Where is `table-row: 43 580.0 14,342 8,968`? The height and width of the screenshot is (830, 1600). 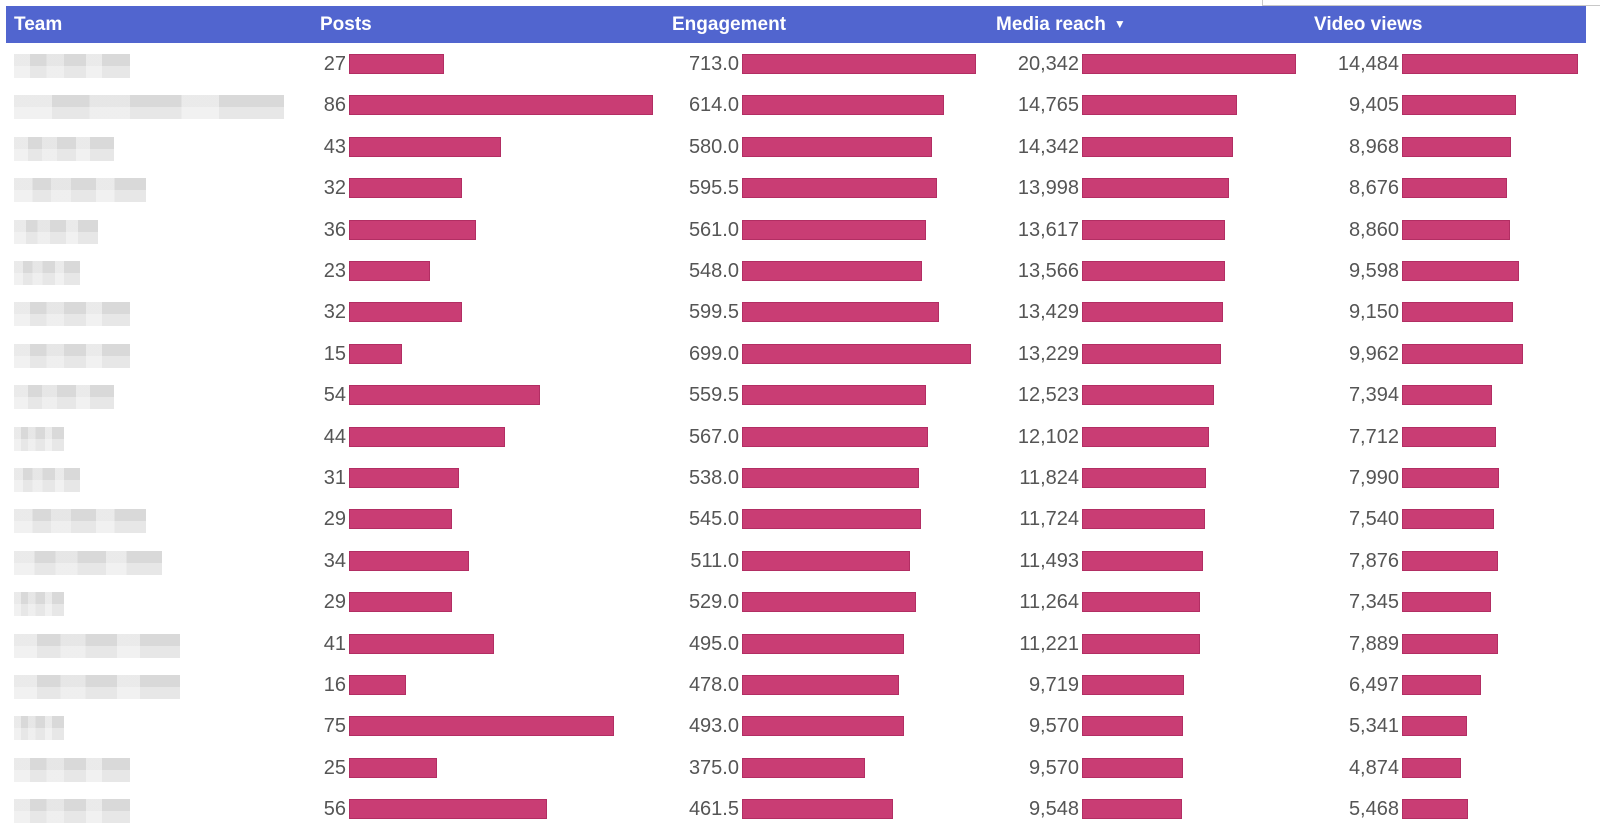
table-row: 43 580.0 14,342 8,968 is located at coordinates (800, 147).